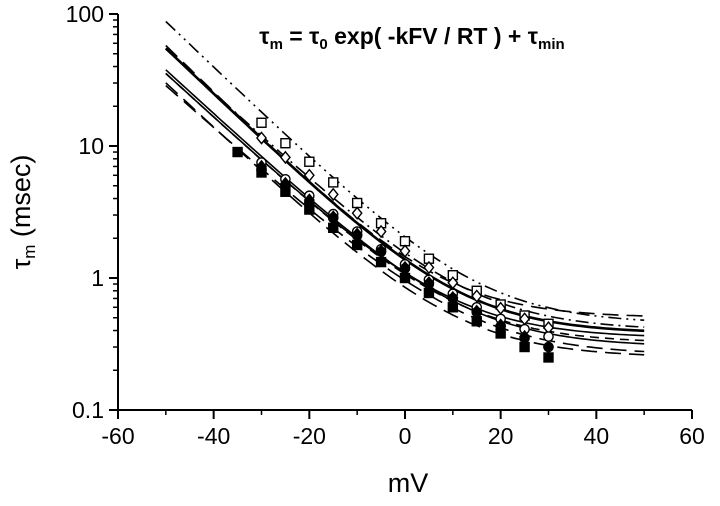 This screenshot has width=720, height=506. Describe the element at coordinates (408, 483) in the screenshot. I see `x-axis-title: mV` at that location.